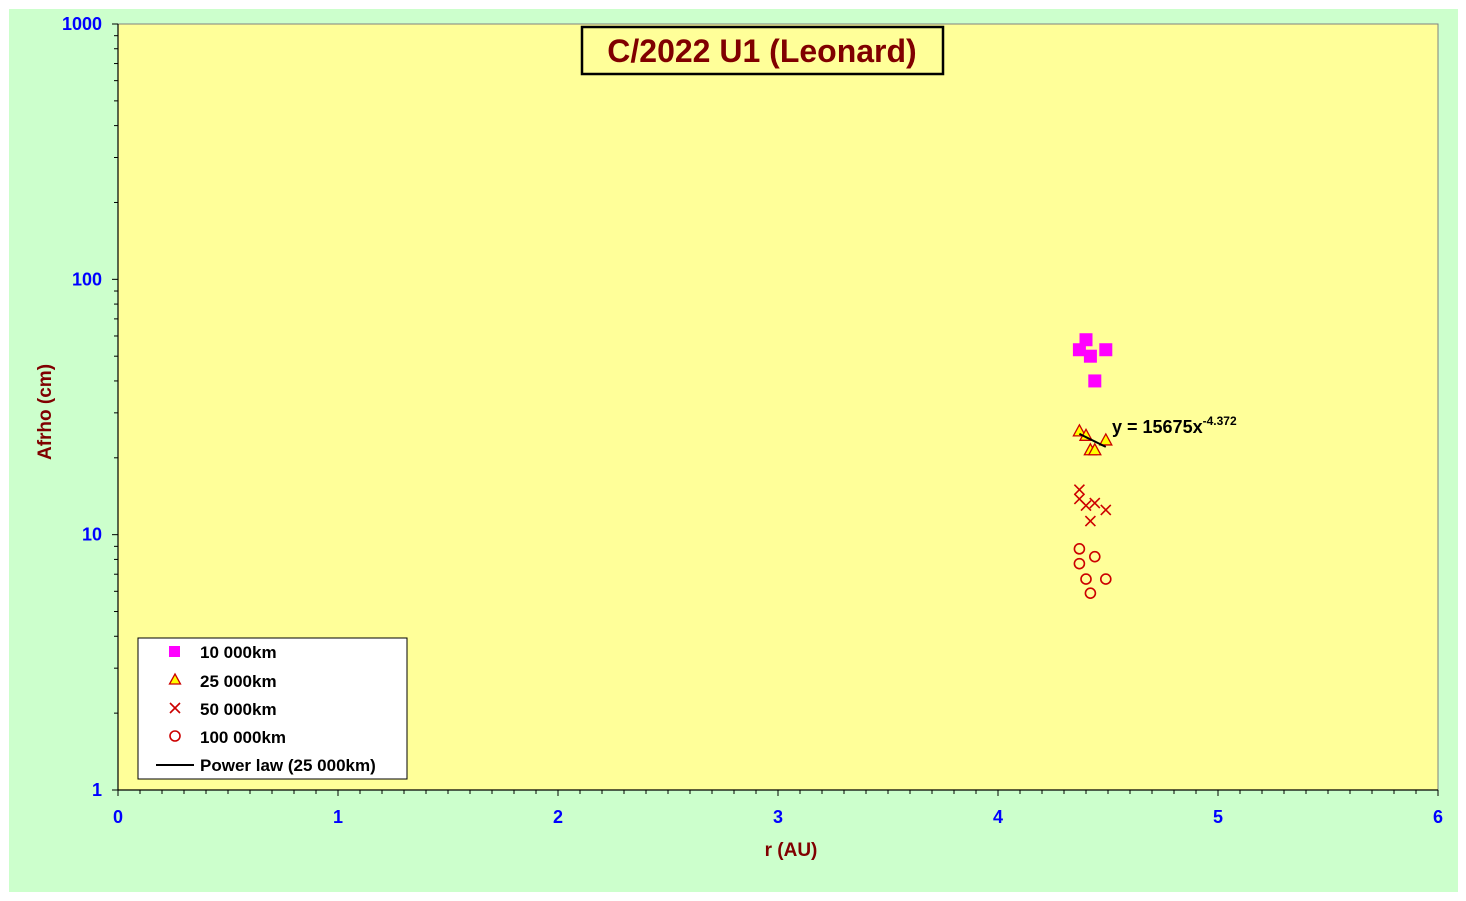  Describe the element at coordinates (998, 817) in the screenshot. I see `x-tick-label: 4` at that location.